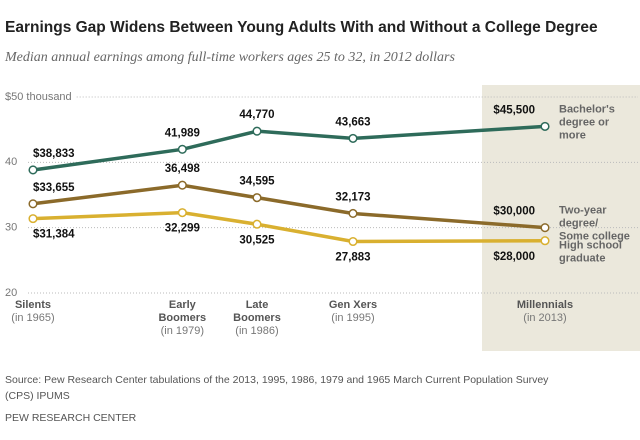 This screenshot has height=440, width=640. Describe the element at coordinates (182, 133) in the screenshot. I see `value-label: 41,989` at that location.